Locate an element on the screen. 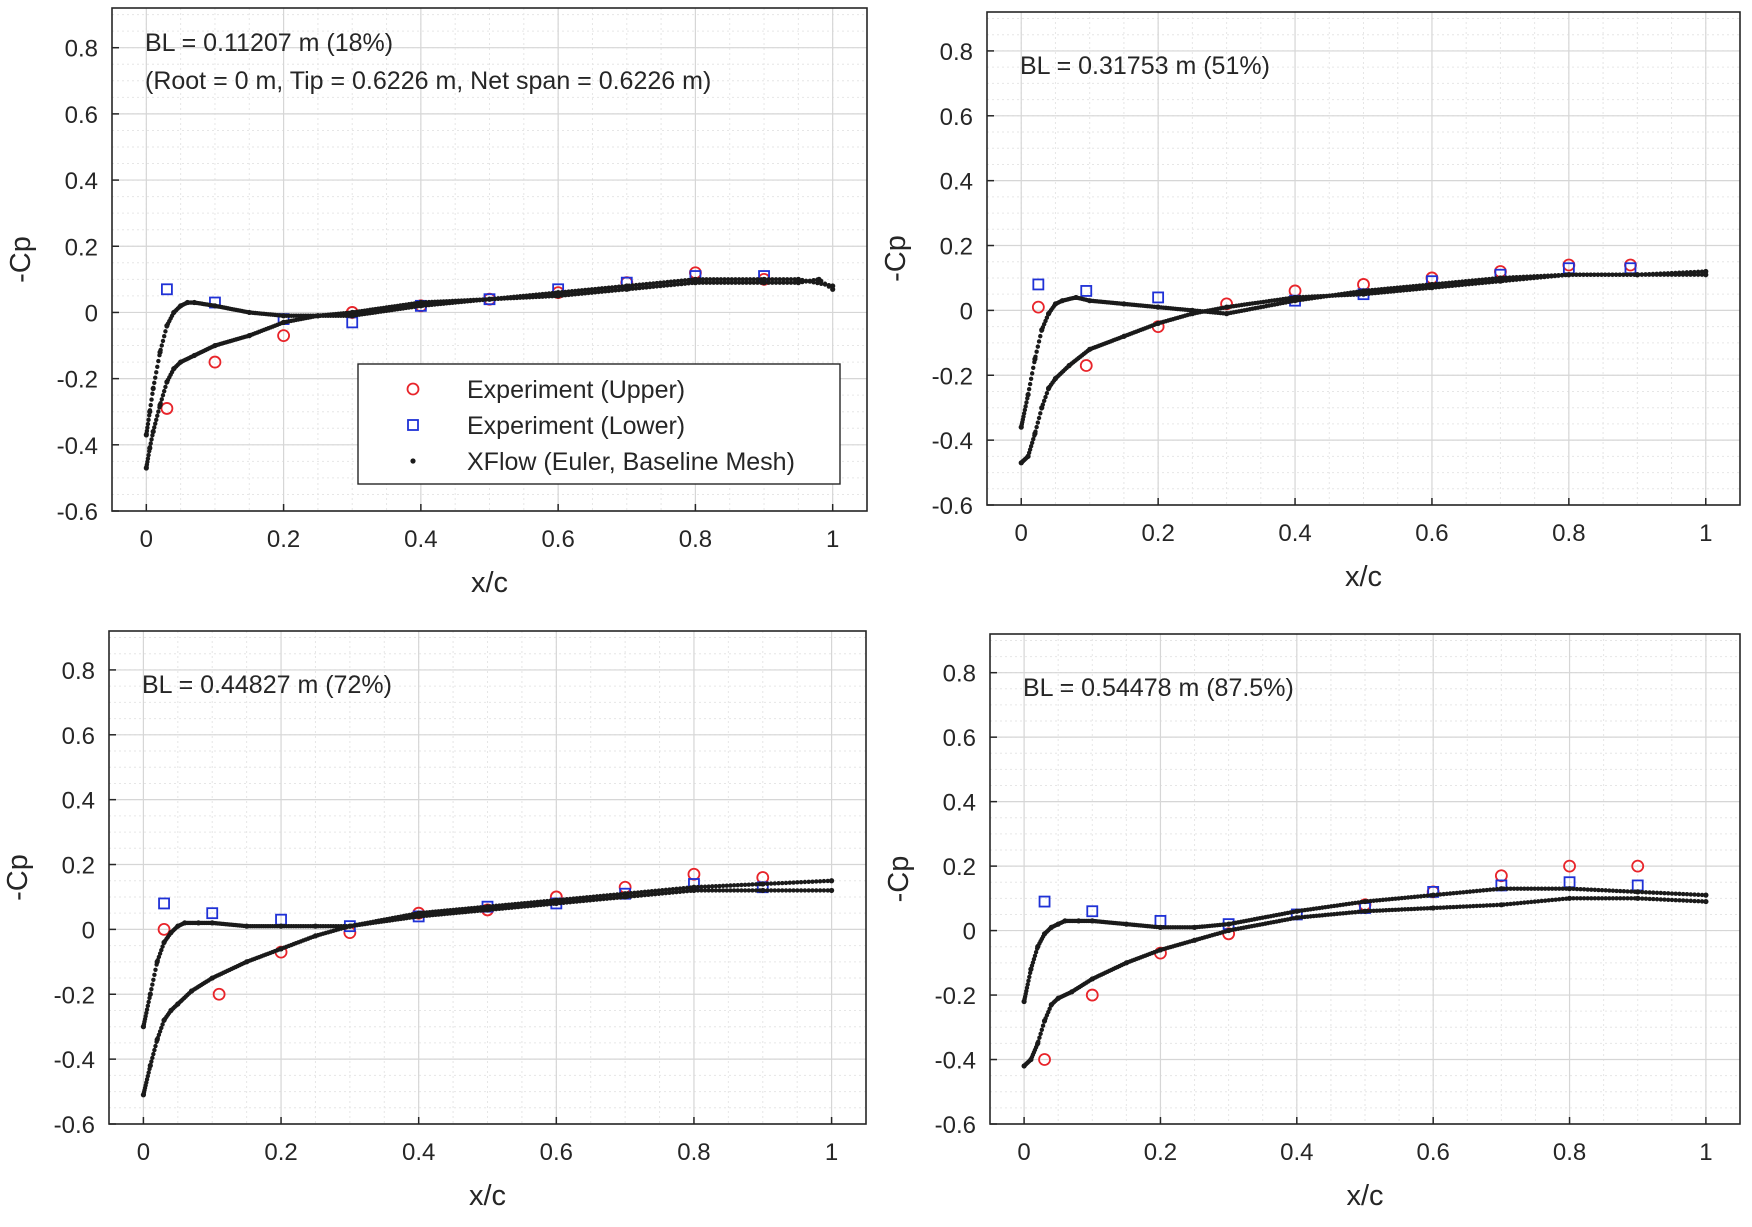 The height and width of the screenshot is (1227, 1752). legend-xflow-marker is located at coordinates (413, 461).